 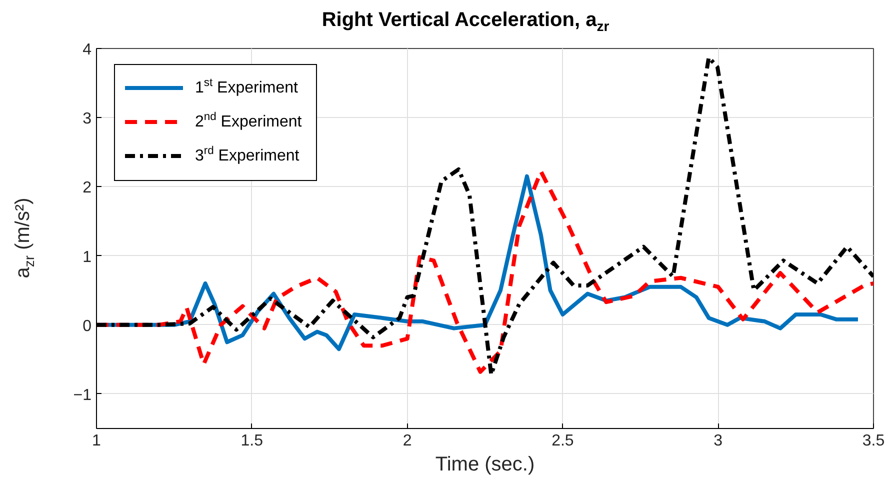 I want to click on x-tick-label: 3.5, so click(x=873, y=441).